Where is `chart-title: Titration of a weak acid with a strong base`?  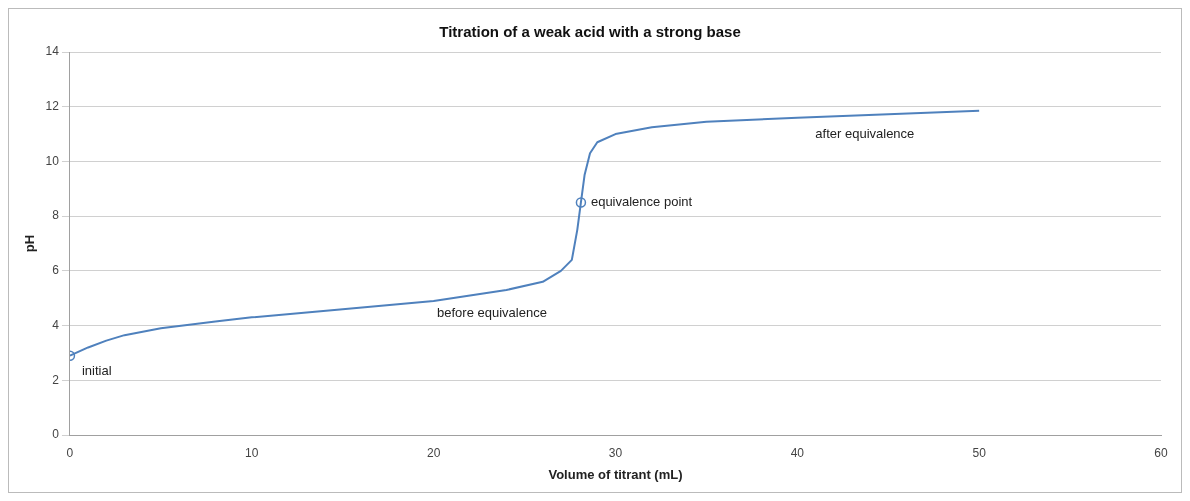 chart-title: Titration of a weak acid with a strong base is located at coordinates (590, 32).